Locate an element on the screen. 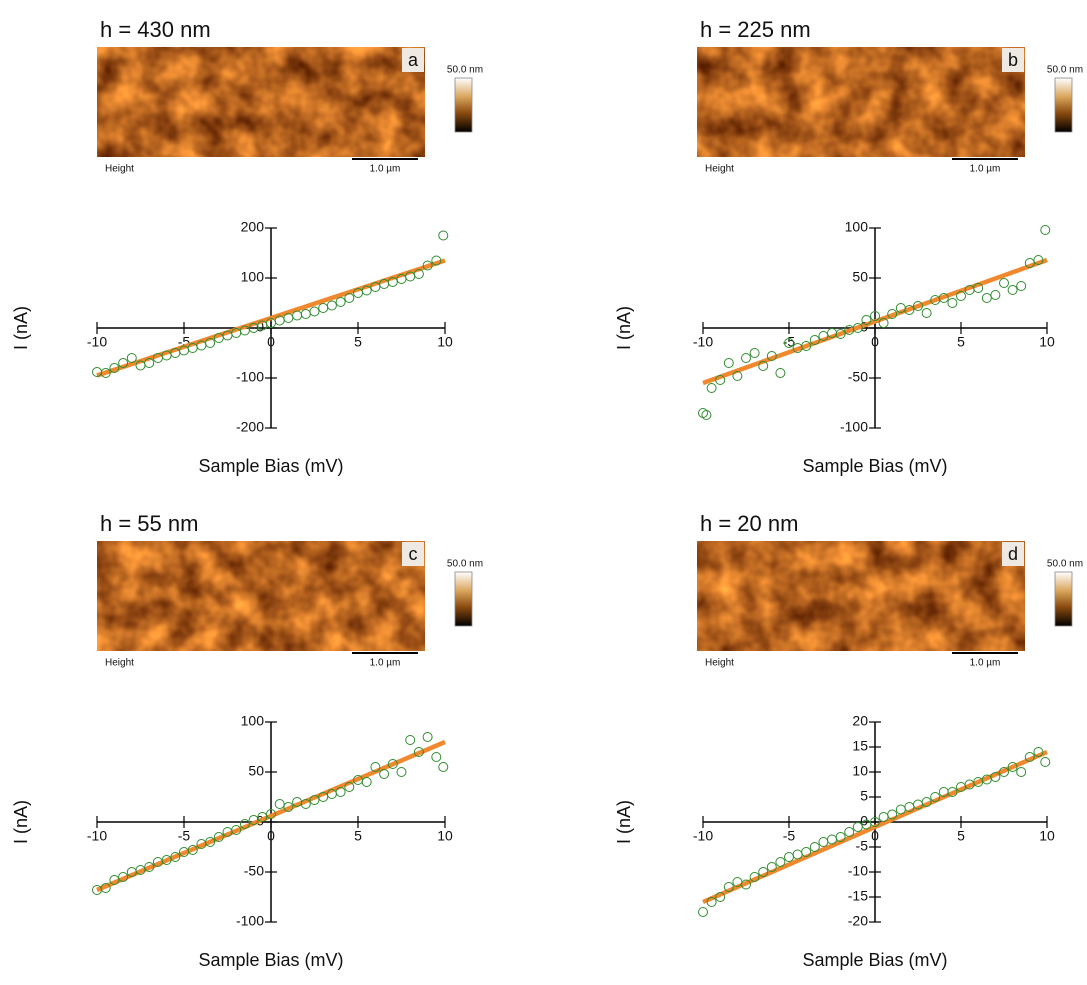 The height and width of the screenshot is (985, 1087). y-tick-label: -200 is located at coordinates (250, 427).